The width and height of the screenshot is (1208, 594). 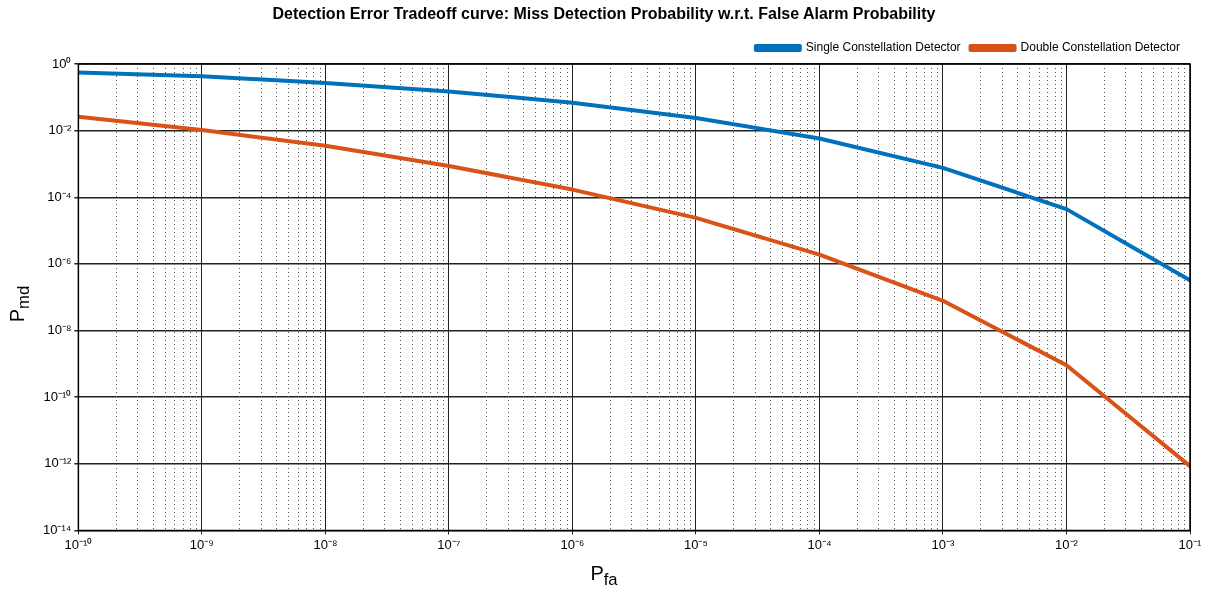 I want to click on y-tick-label: 10⁻¹², so click(x=58, y=463).